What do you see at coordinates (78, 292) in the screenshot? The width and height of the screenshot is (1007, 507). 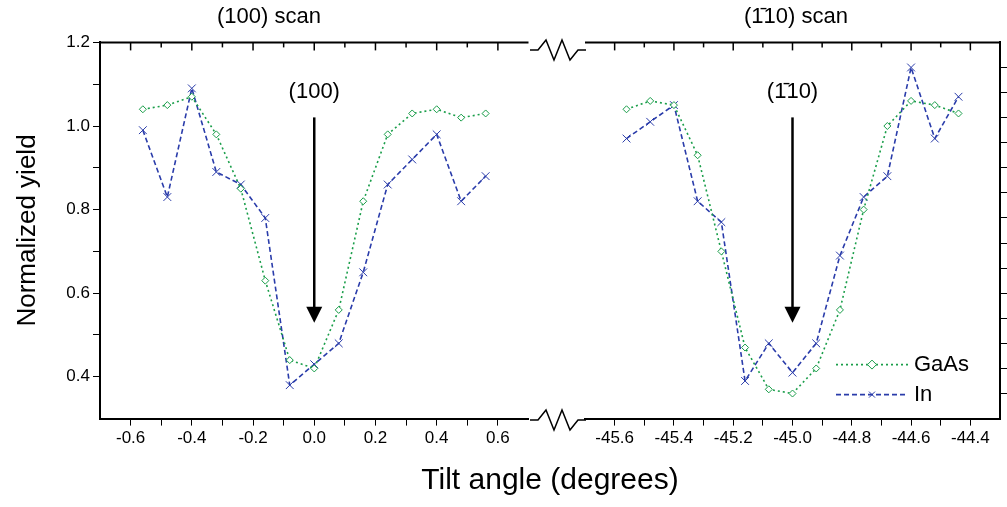 I see `y-tick-label: 0.6` at bounding box center [78, 292].